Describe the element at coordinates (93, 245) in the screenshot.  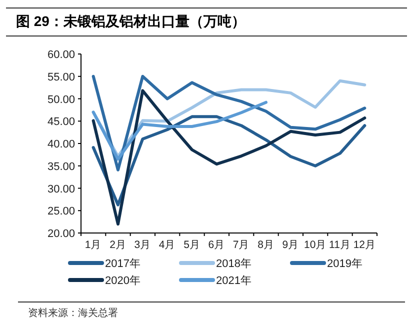
I see `x-tick-label: 1月` at that location.